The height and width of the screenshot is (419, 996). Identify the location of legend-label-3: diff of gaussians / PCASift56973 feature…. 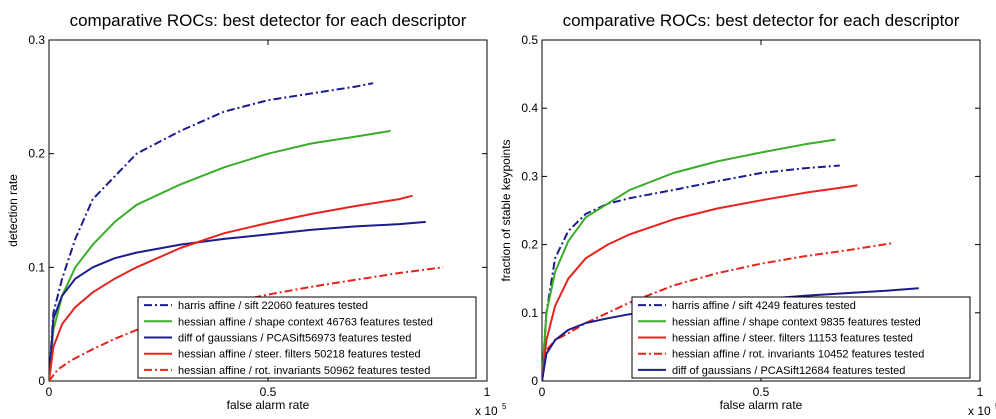
(294, 339).